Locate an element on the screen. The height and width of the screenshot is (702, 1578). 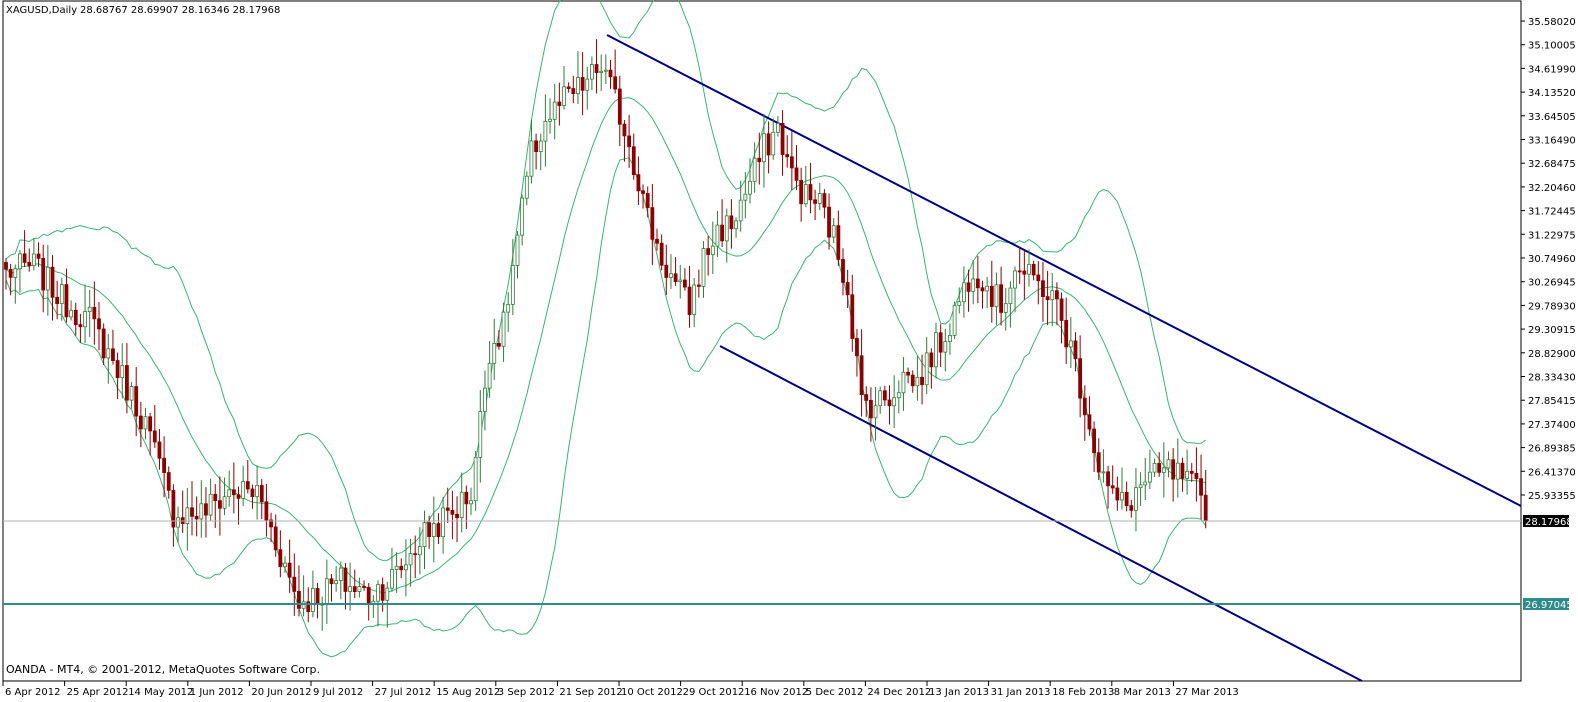
time-label: 6 Apr 2012 is located at coordinates (32, 692).